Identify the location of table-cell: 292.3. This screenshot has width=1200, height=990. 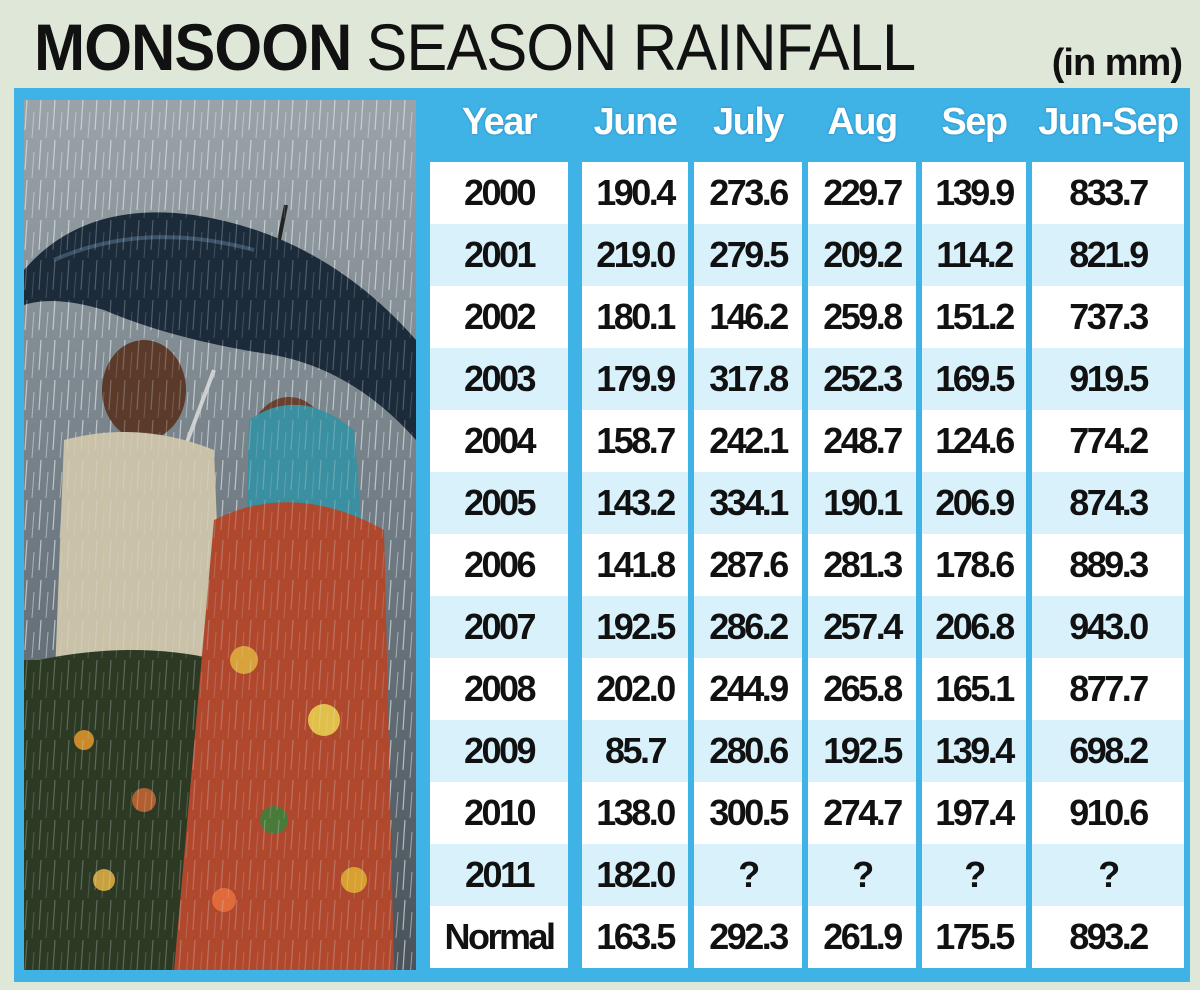
(749, 936).